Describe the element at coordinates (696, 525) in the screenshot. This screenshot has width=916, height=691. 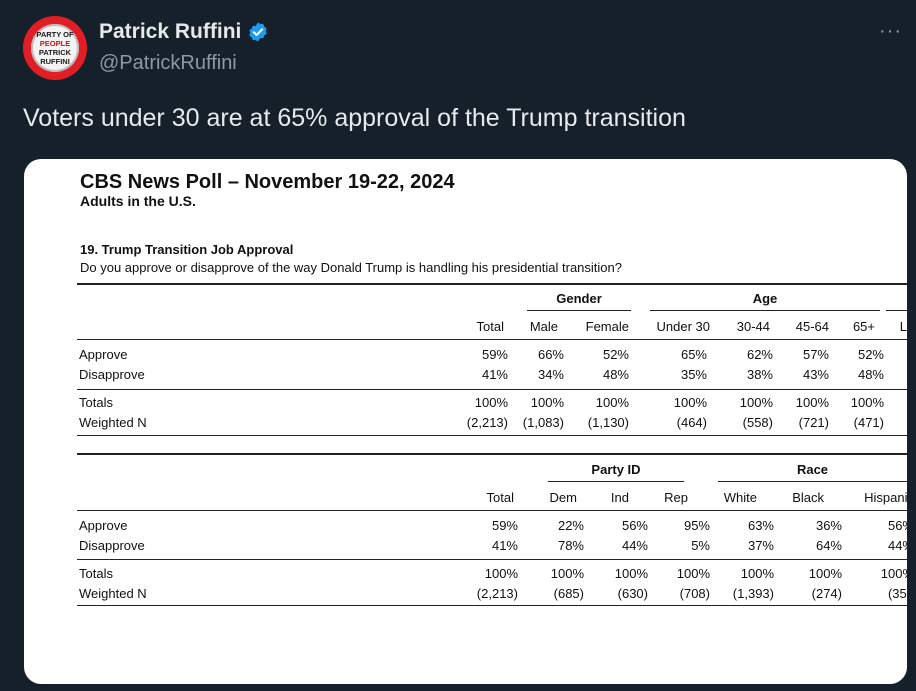
I see `table-cell: 95%` at that location.